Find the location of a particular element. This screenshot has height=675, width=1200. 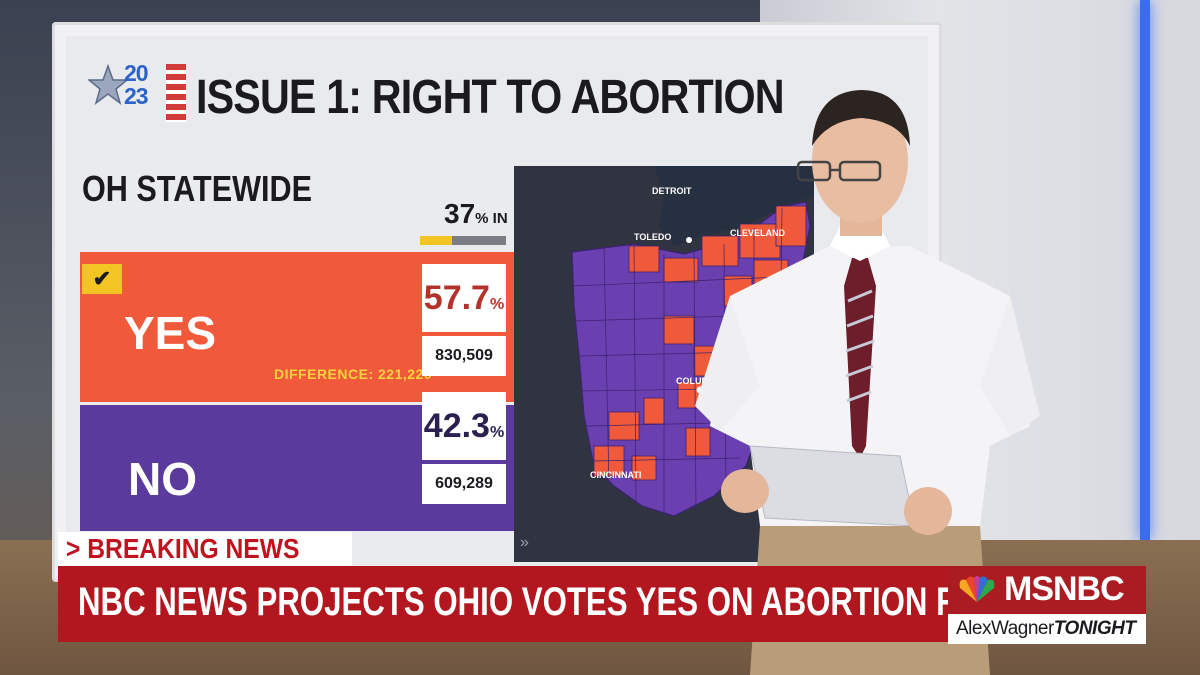

city-label-cleveland: CLEVELAND is located at coordinates (758, 233).